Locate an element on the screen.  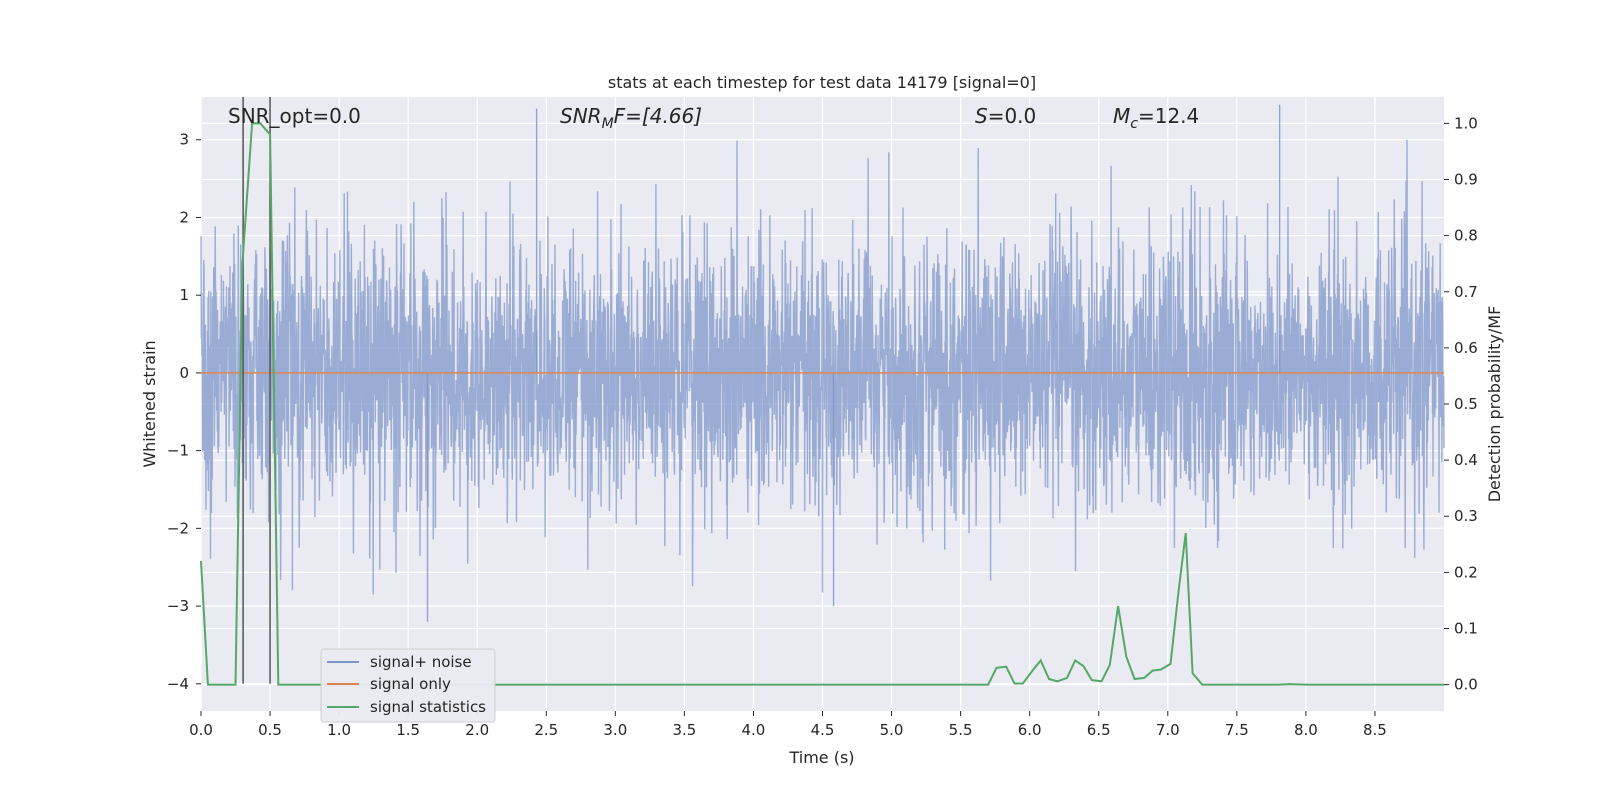
x-tick-label: 3.5 is located at coordinates (684, 730).